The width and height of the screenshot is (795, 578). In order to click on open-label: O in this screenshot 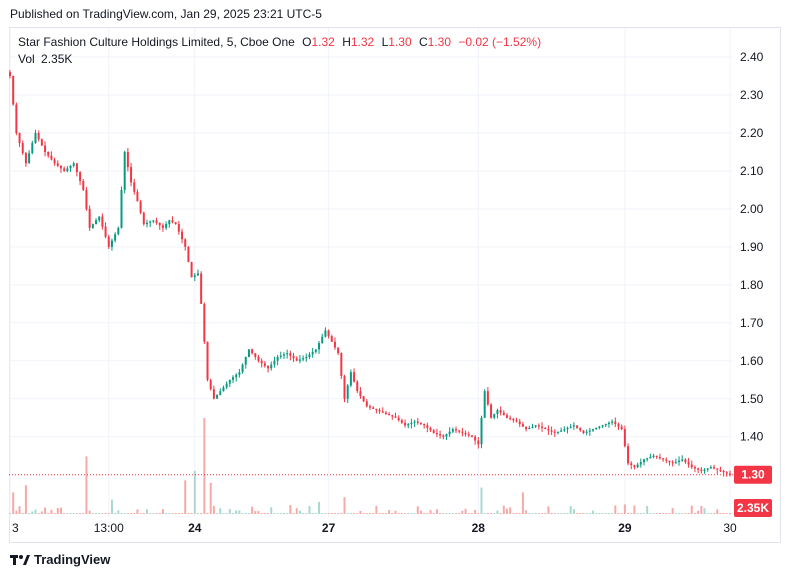, I will do `click(307, 42)`.